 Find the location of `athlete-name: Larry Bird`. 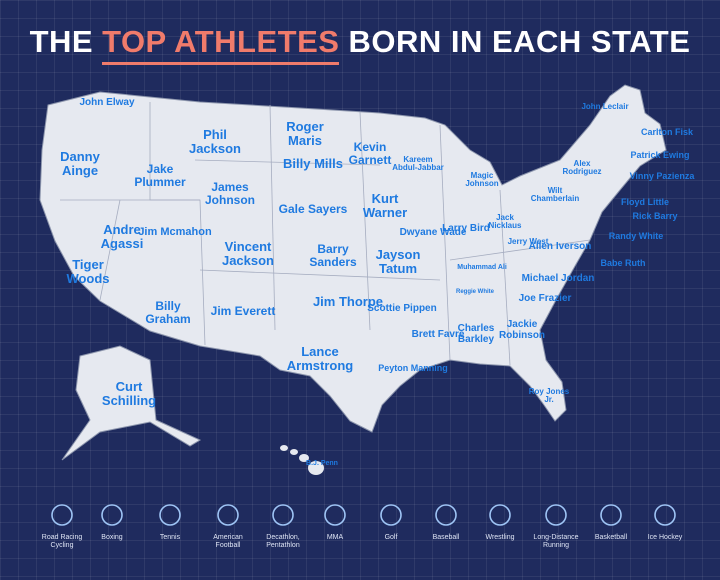

athlete-name: Larry Bird is located at coordinates (466, 228).